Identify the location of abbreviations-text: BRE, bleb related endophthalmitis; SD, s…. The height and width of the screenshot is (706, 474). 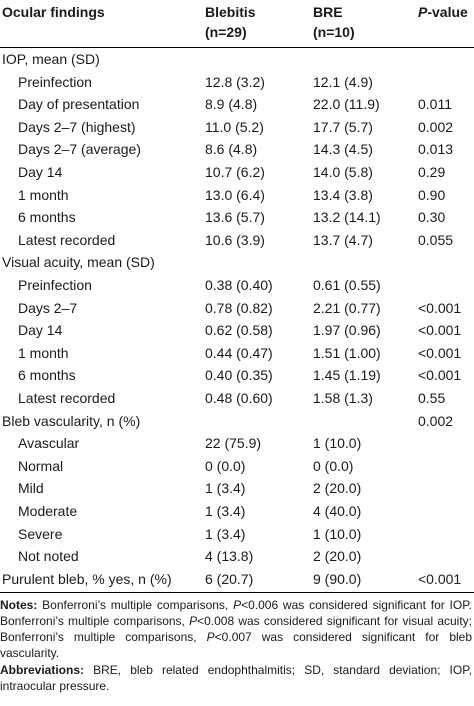
(236, 678).